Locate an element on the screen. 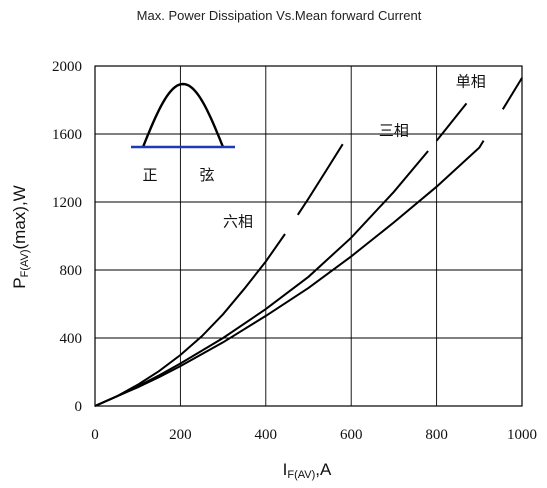 The height and width of the screenshot is (488, 547). y-tick-label: 800 is located at coordinates (71, 271).